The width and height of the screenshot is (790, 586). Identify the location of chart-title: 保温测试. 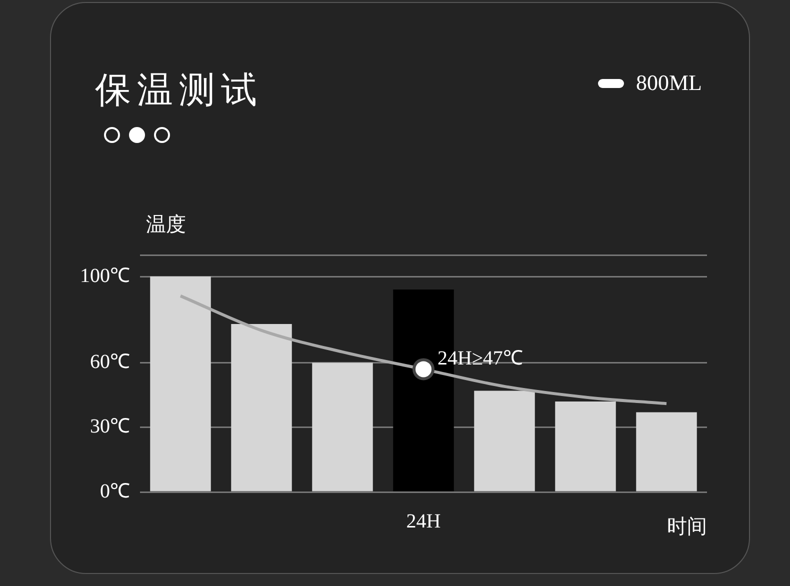
(179, 91).